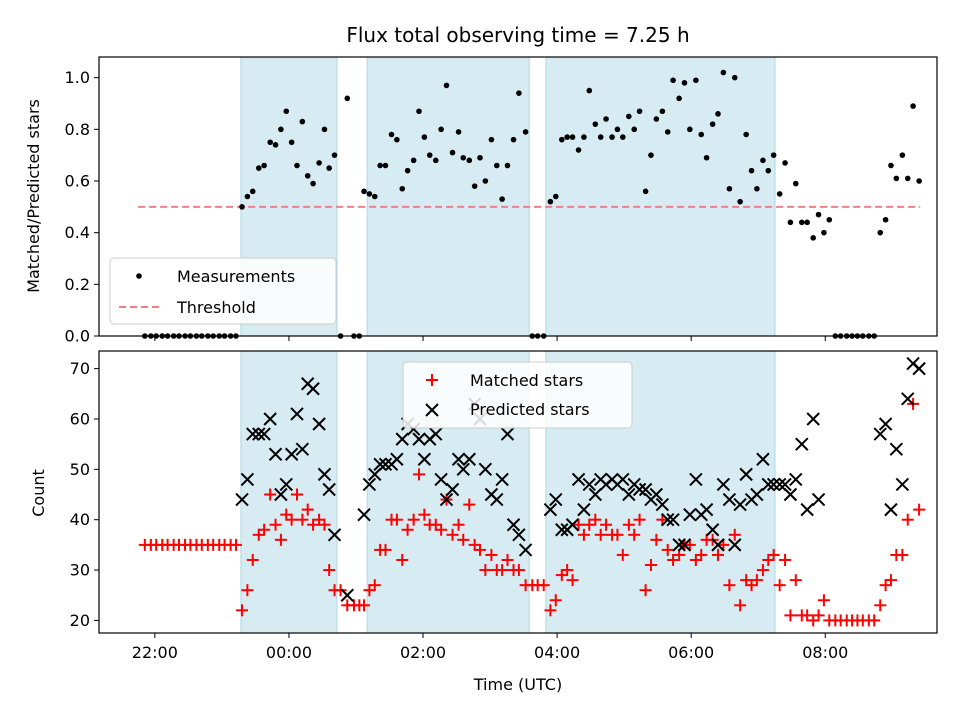  What do you see at coordinates (77, 77) in the screenshot?
I see `y-tick-label: 1.0` at bounding box center [77, 77].